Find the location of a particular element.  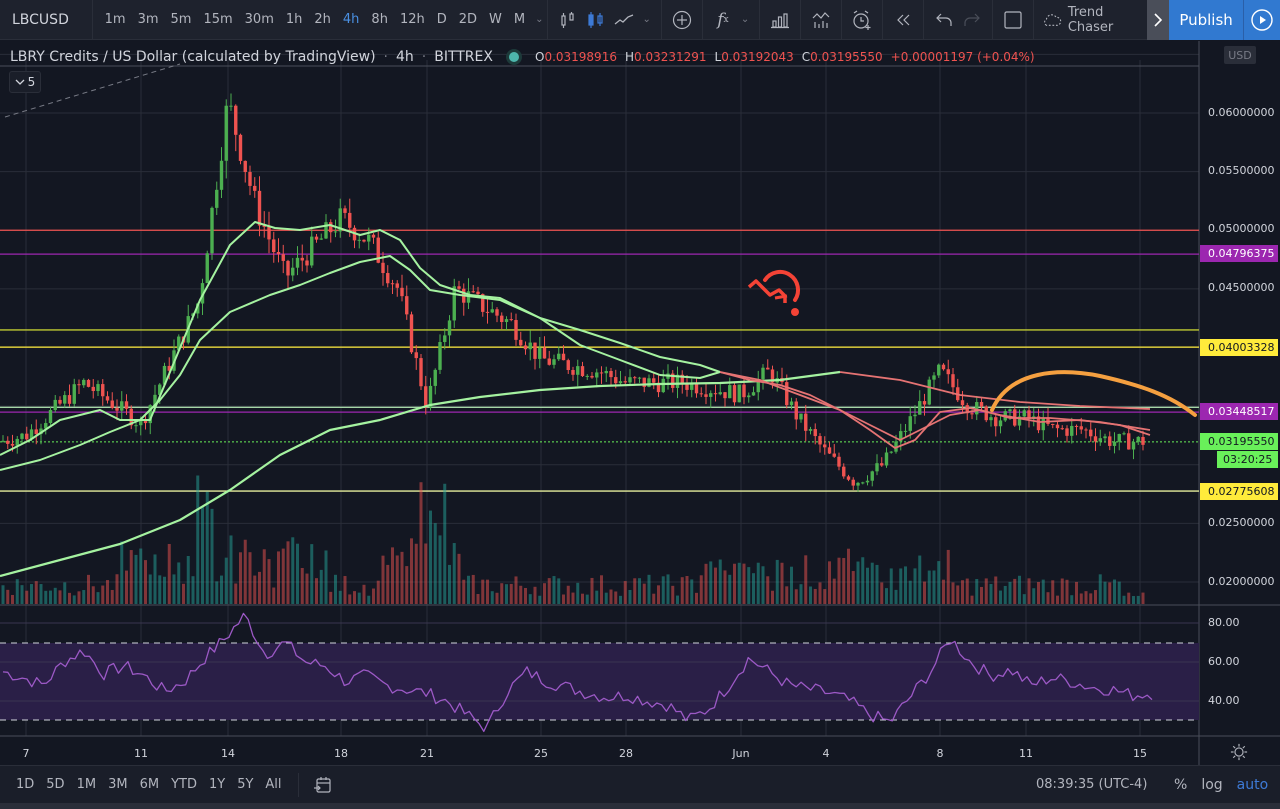

goto-date-icon is located at coordinates (323, 785).